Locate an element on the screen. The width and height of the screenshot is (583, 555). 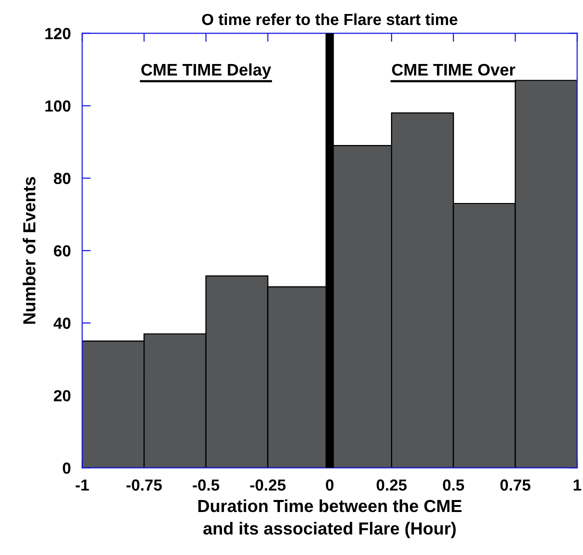
y-tick-label: 120 is located at coordinates (57, 34).